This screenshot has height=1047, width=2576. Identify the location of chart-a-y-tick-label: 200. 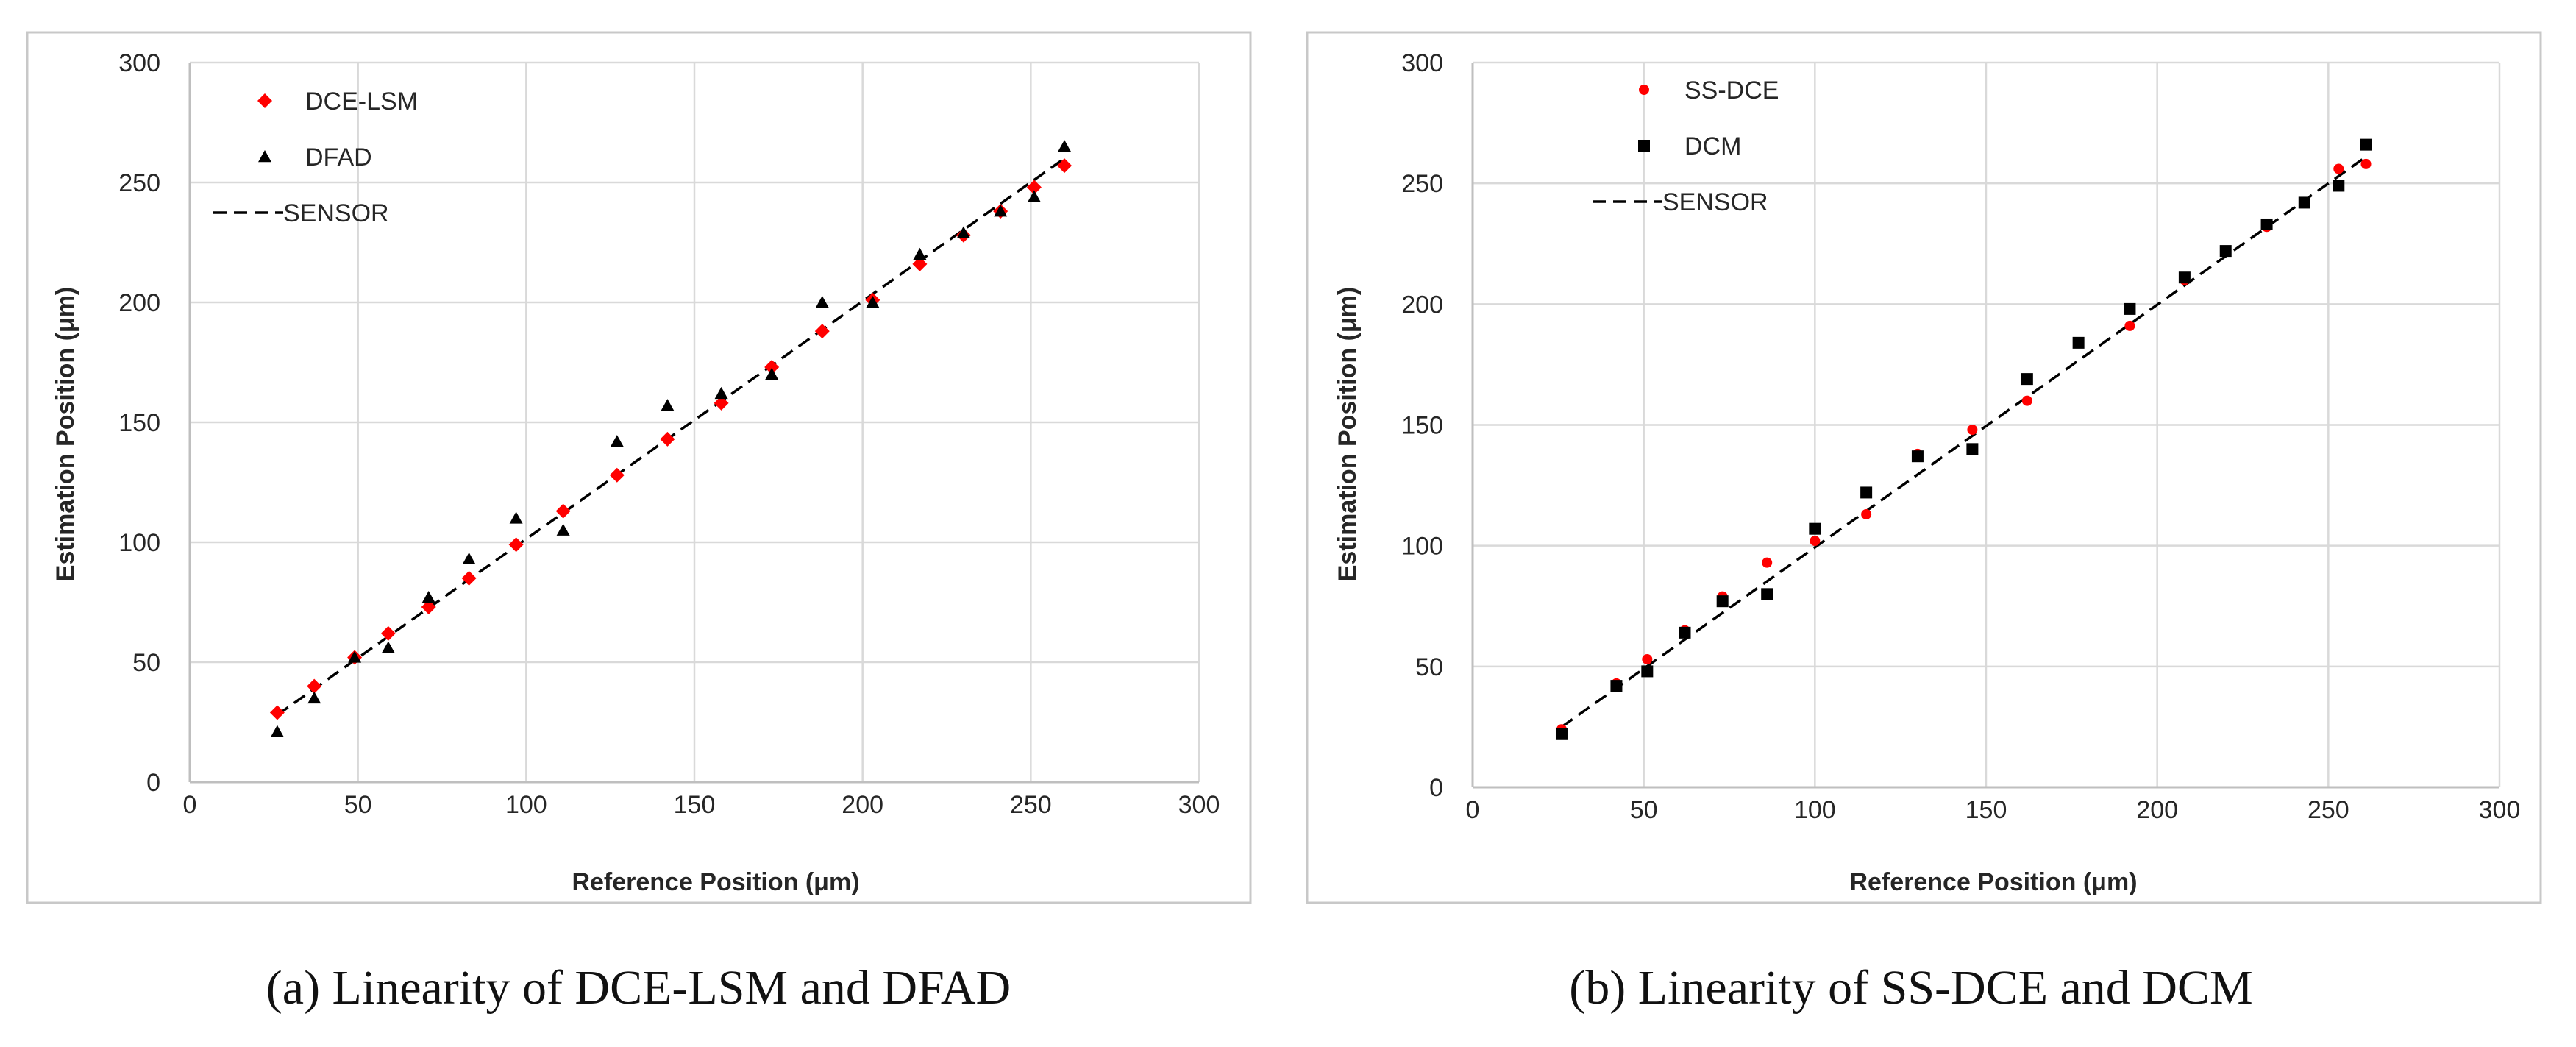
(139, 303).